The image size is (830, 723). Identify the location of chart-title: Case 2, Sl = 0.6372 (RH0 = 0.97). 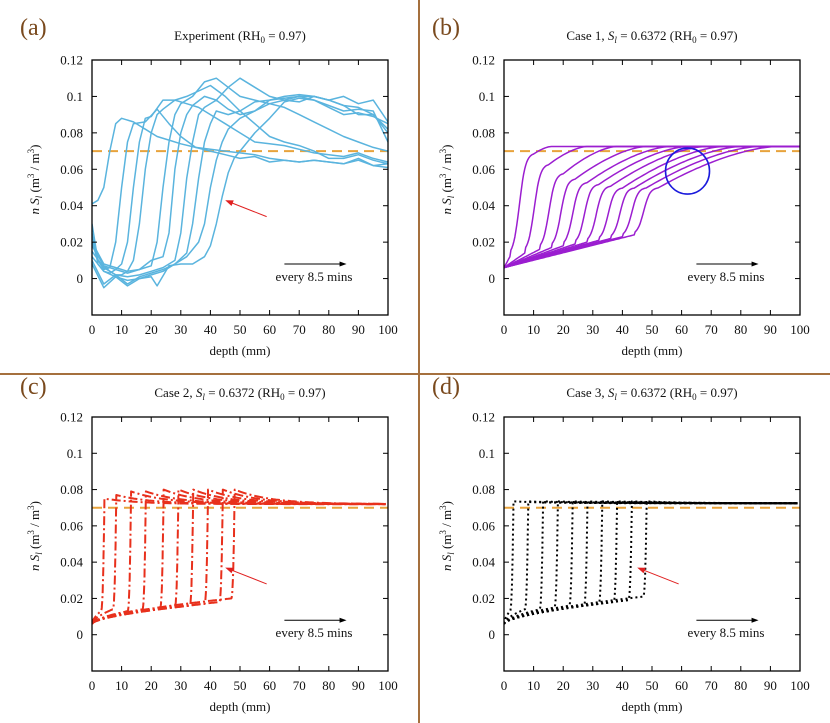
(239, 393).